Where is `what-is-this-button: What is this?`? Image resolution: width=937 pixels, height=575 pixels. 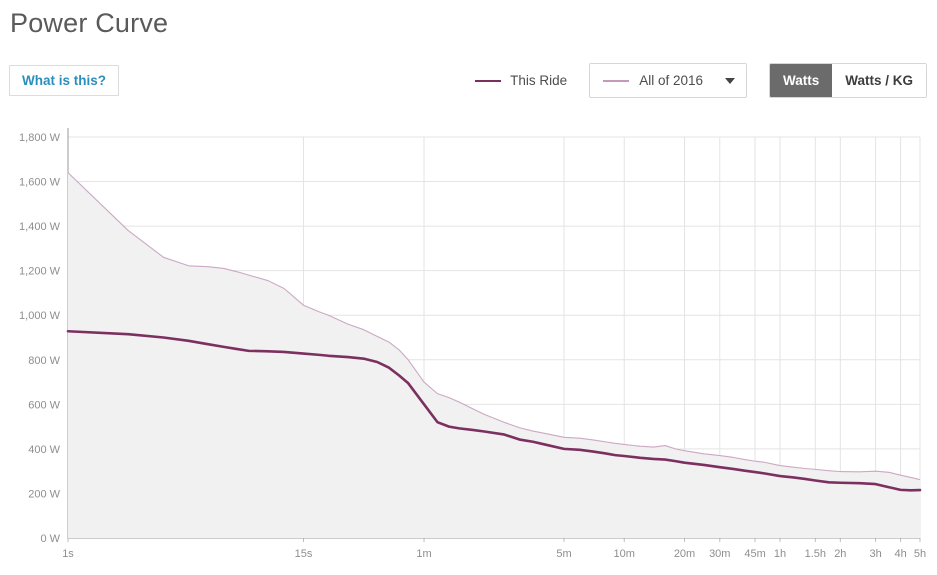
what-is-this-button: What is this? is located at coordinates (64, 80).